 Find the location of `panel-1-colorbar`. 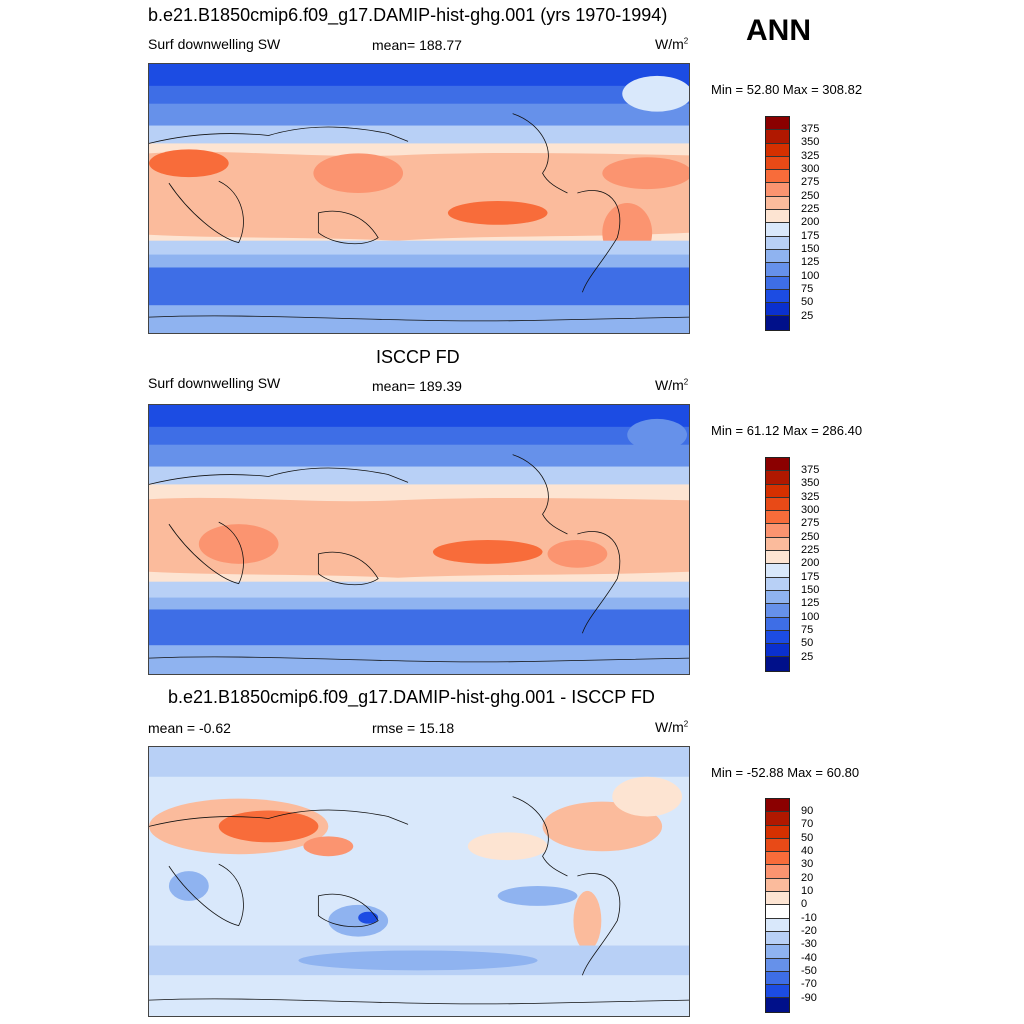

panel-1-colorbar is located at coordinates (777, 223).